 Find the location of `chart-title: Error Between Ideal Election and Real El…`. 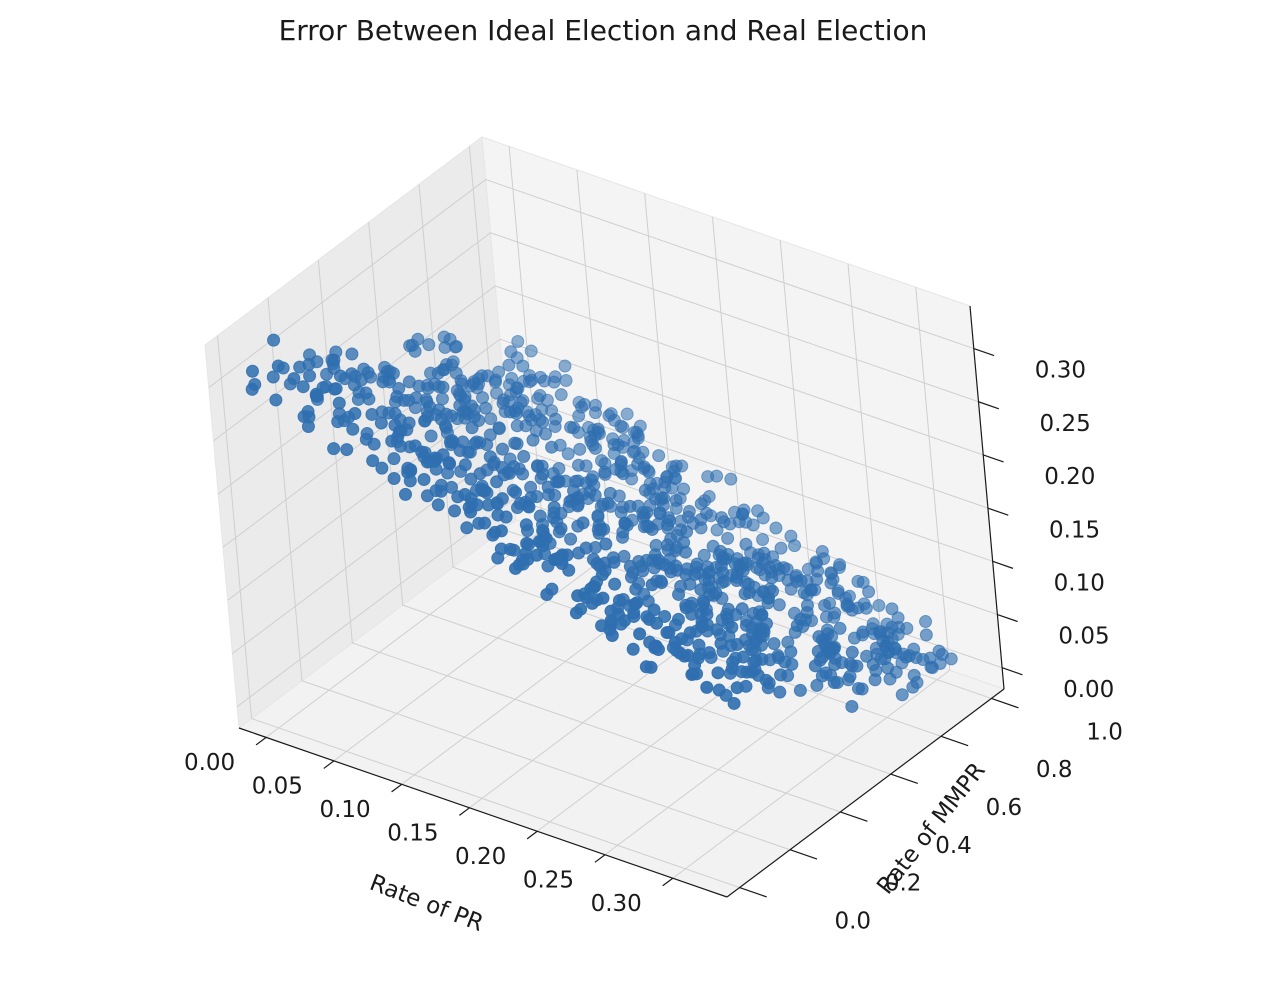

chart-title: Error Between Ideal Election and Real El… is located at coordinates (603, 30).